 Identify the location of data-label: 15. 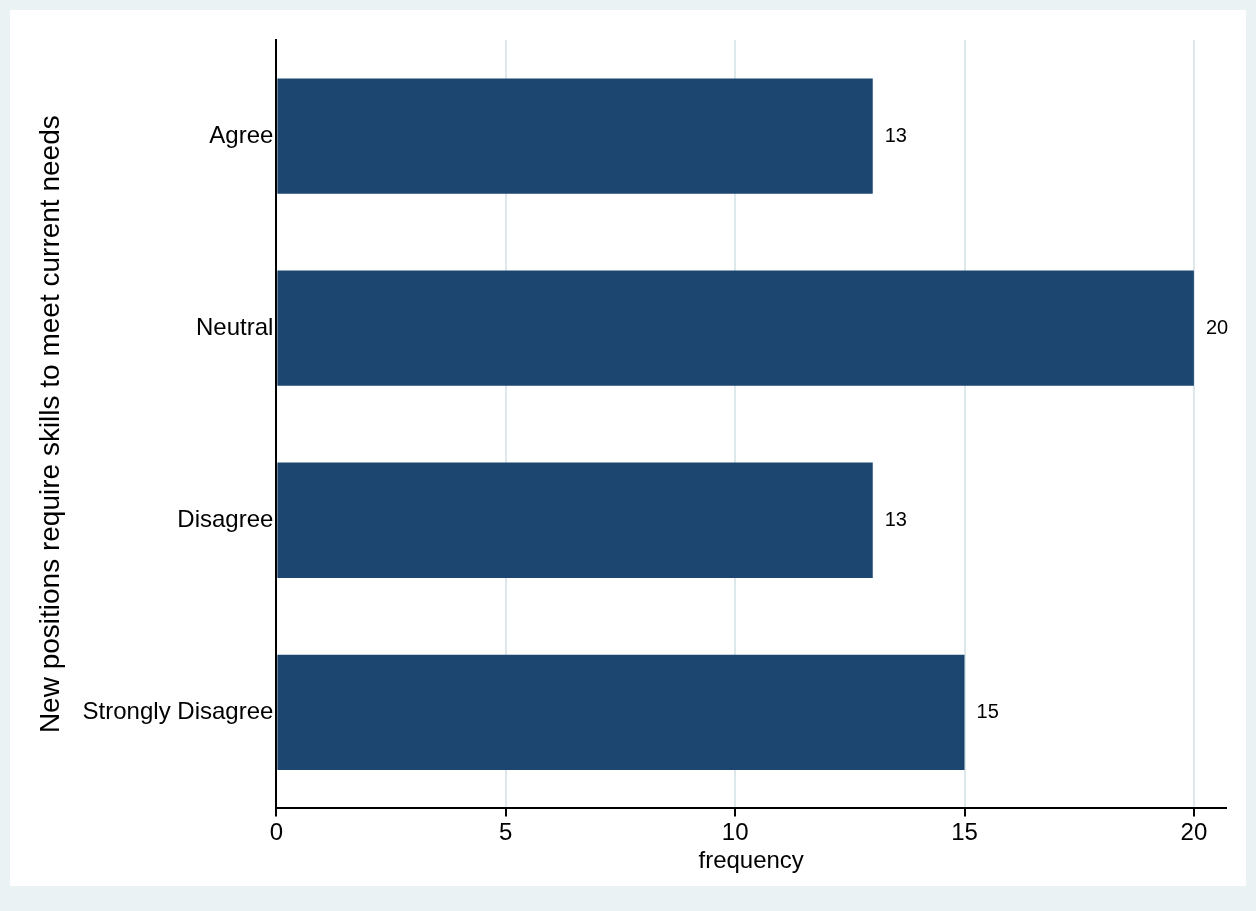
(987, 710).